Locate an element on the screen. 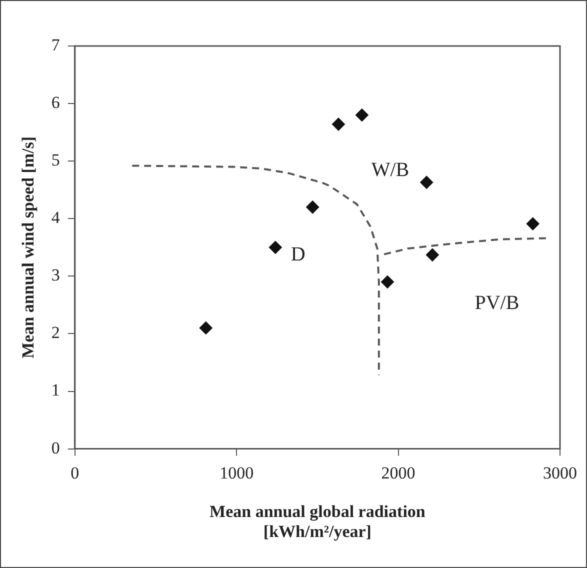 This screenshot has height=568, width=587. x-tick-label: 2000 is located at coordinates (398, 472).